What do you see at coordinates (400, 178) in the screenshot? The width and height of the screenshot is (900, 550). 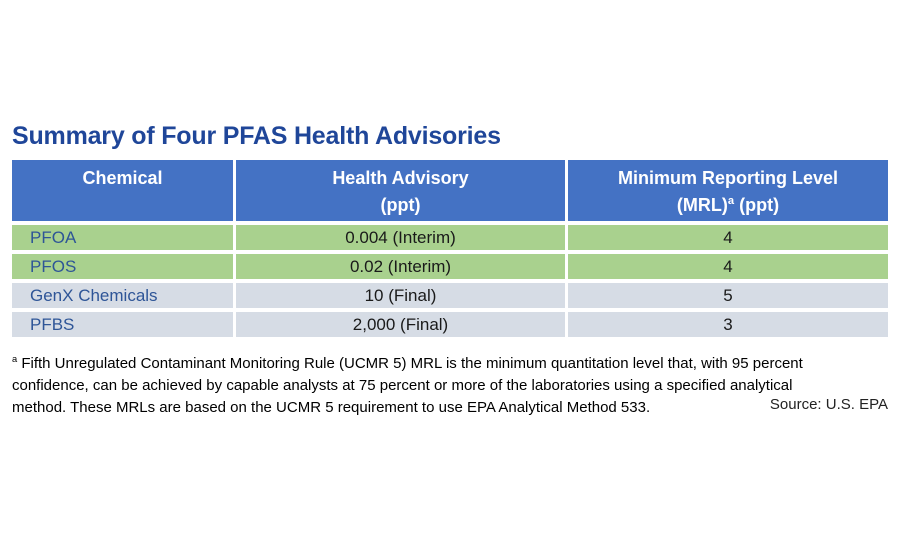 I see `header-health-advisory-line1: Health Advisory` at bounding box center [400, 178].